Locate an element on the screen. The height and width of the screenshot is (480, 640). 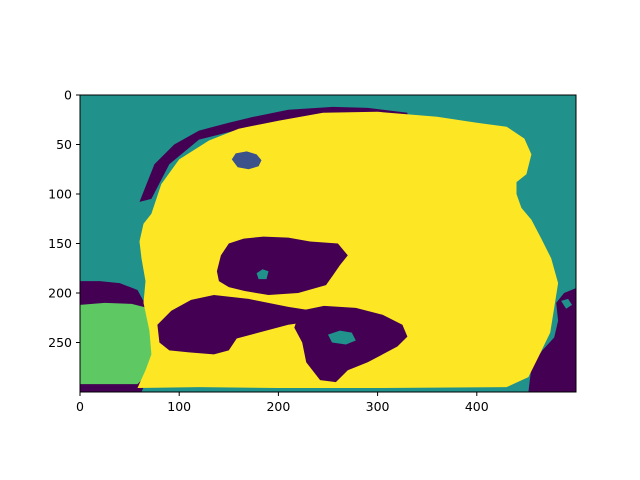
x-tick-label: 200 is located at coordinates (278, 406).